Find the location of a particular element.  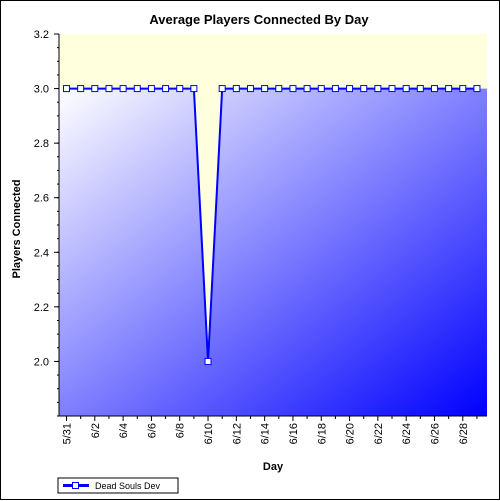

x-tick-label: 6/16 is located at coordinates (294, 433).